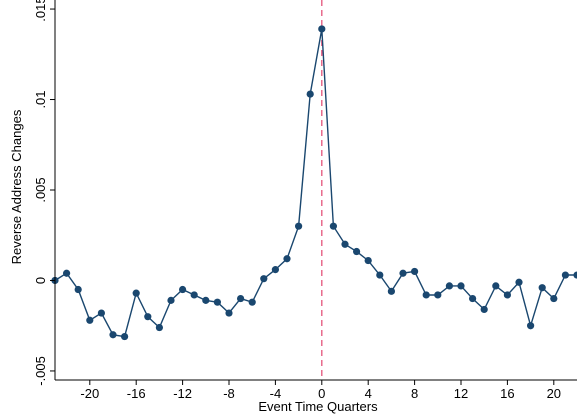 This screenshot has width=577, height=415. I want to click on x-tick-label: 16, so click(507, 393).